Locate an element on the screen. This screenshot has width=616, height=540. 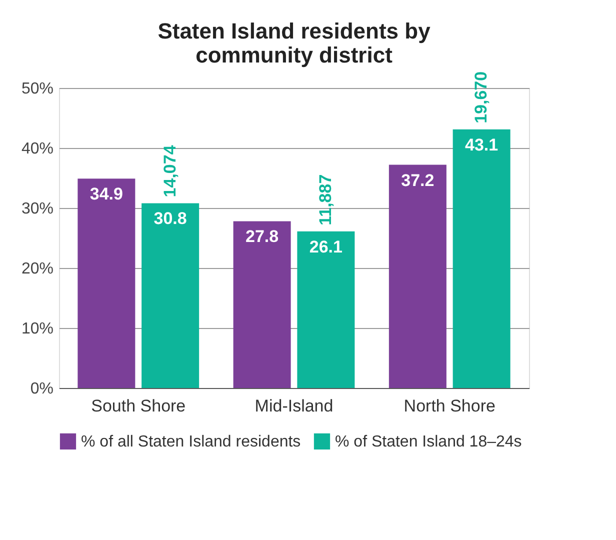
y-tick-label: 0% is located at coordinates (42, 389).